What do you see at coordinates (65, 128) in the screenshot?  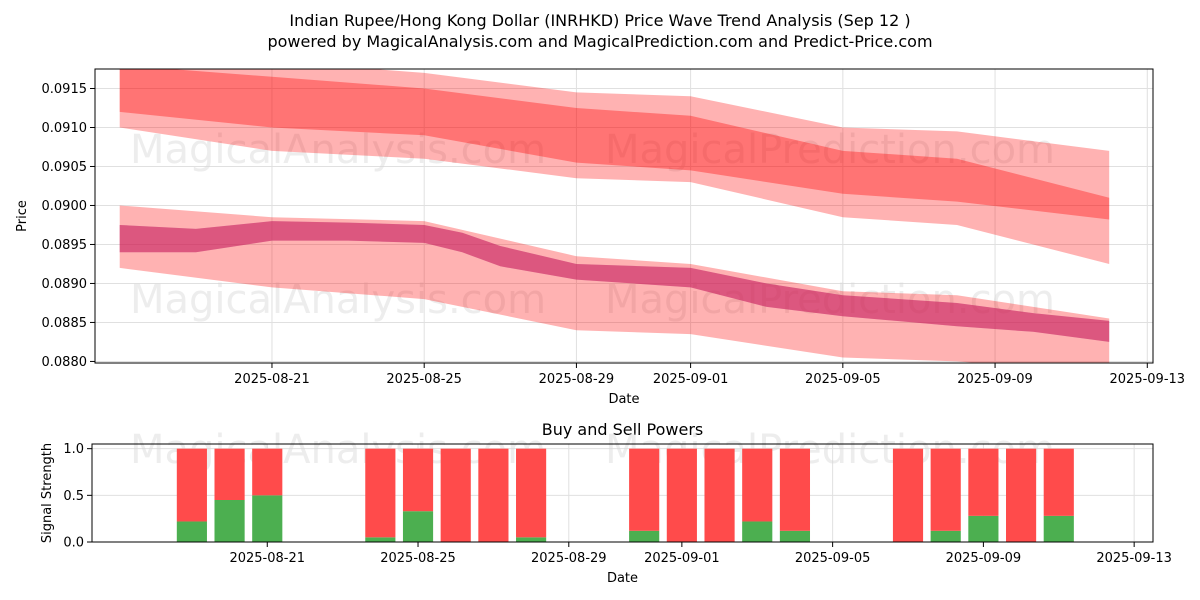 I see `y-tick-label: 0.0910` at bounding box center [65, 128].